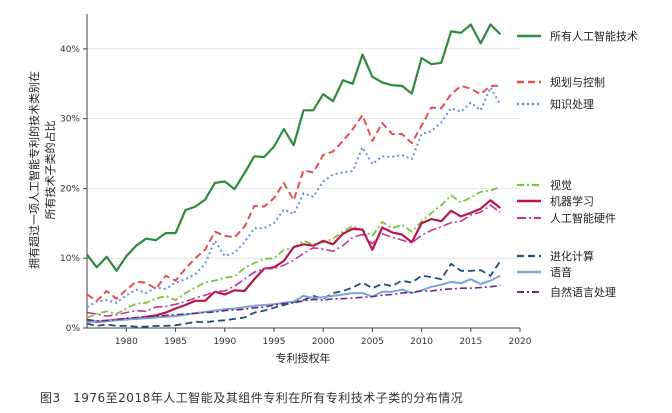  What do you see at coordinates (70, 259) in the screenshot?
I see `y-tick-label: 10%` at bounding box center [70, 259].